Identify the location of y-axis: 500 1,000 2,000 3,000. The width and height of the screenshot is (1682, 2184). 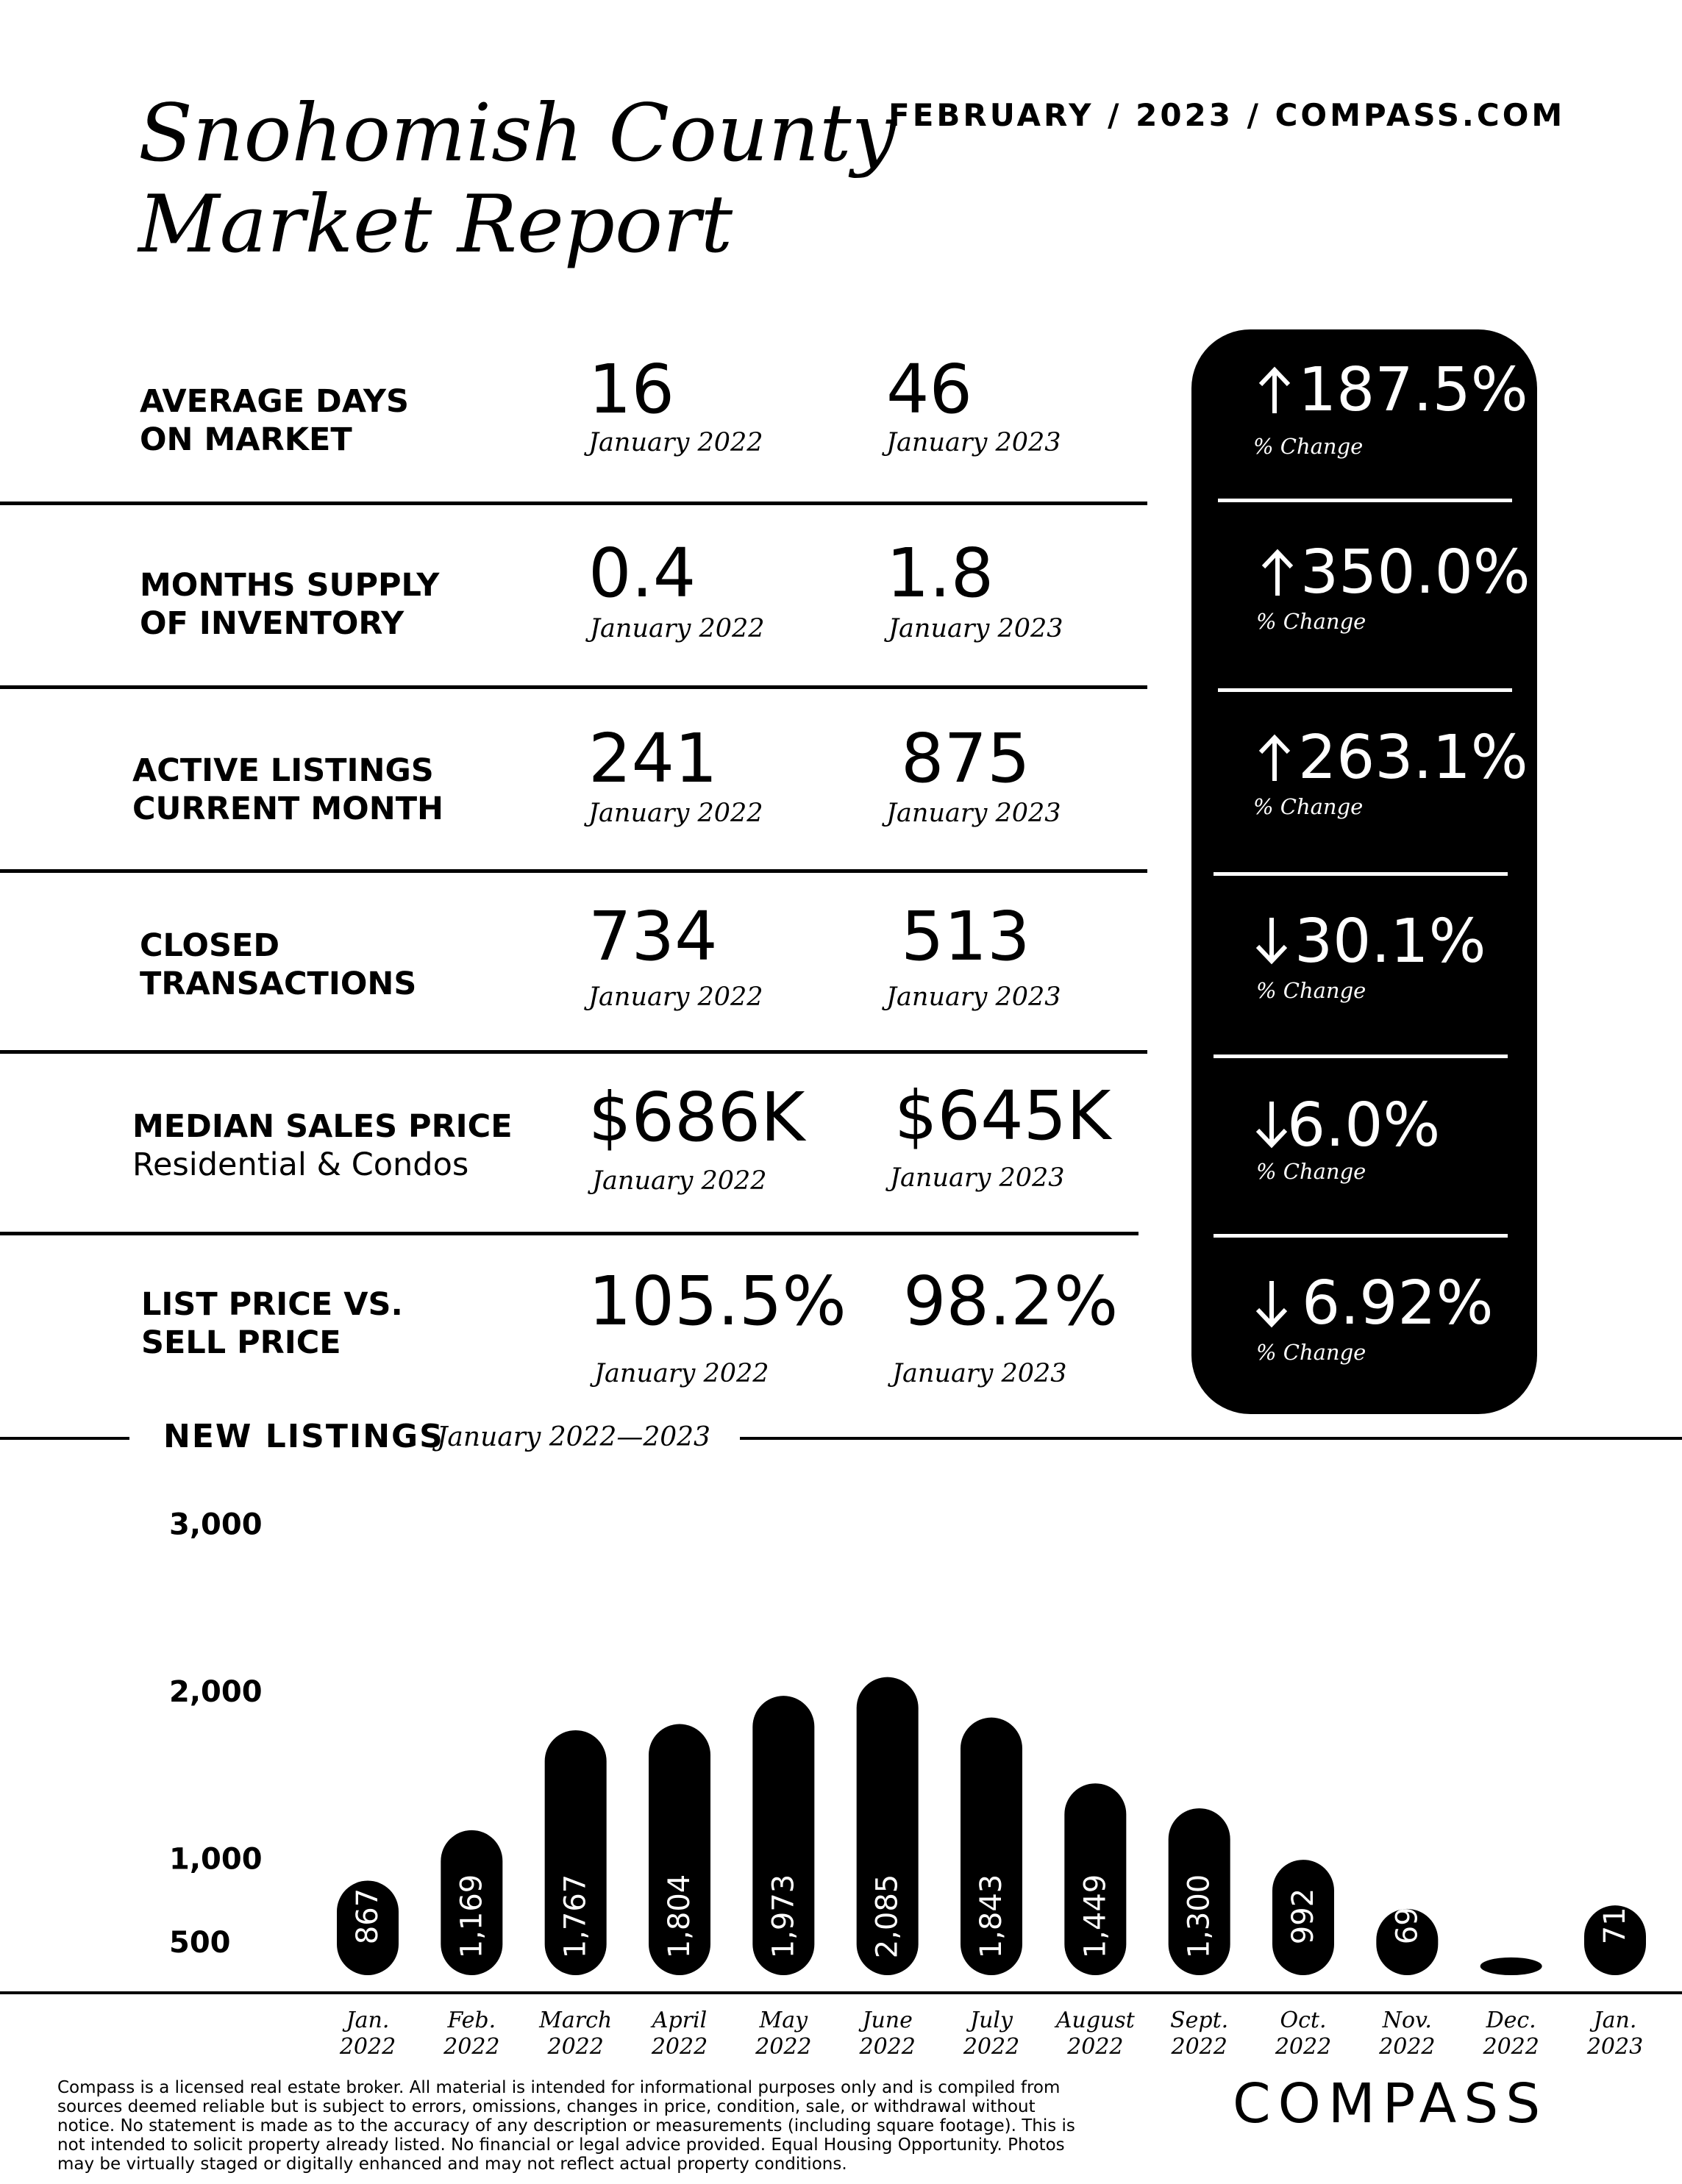
(216, 1734).